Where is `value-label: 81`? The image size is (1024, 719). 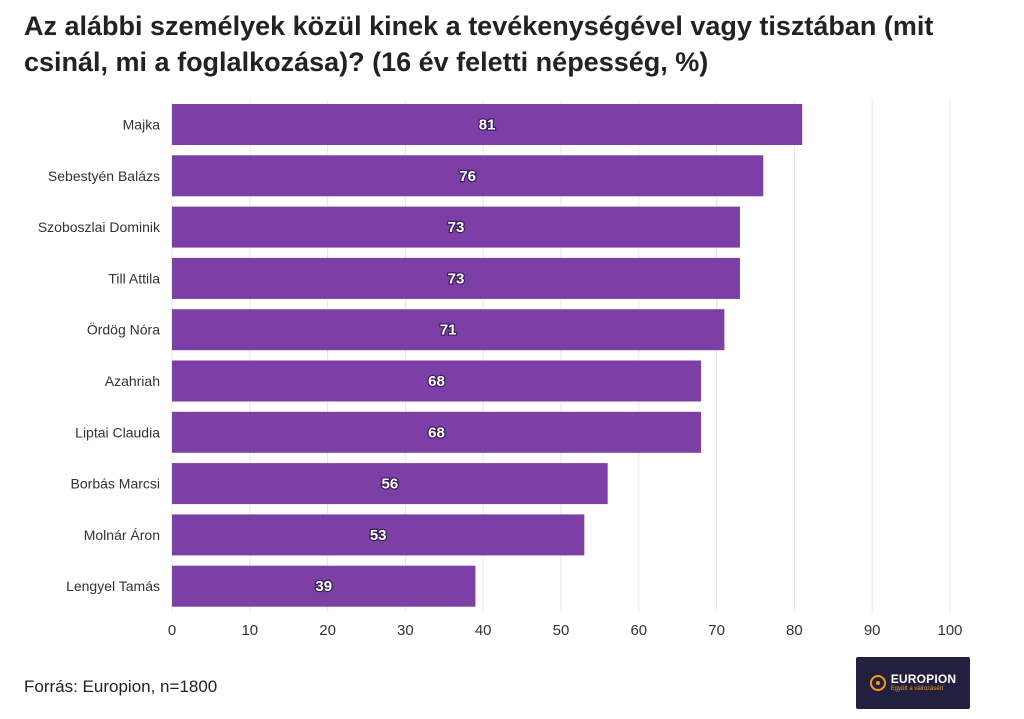
value-label: 81 is located at coordinates (487, 125).